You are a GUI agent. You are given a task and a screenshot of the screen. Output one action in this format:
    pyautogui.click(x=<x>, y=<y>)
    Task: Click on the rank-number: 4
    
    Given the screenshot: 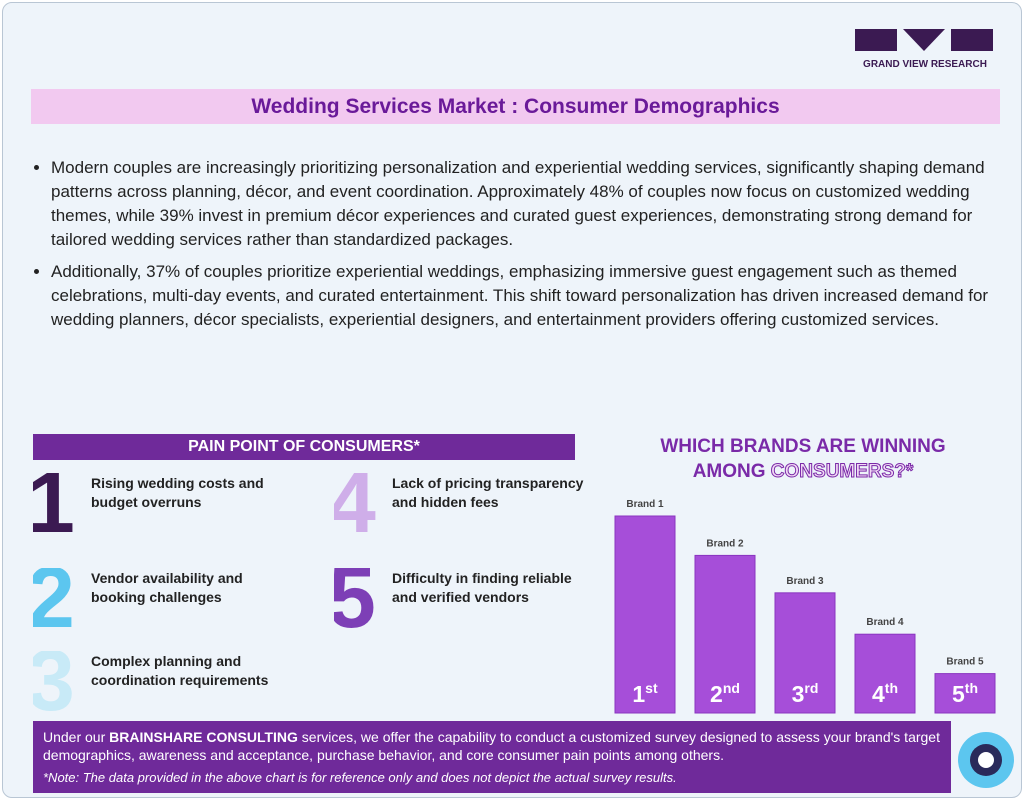 What is the action you would take?
    pyautogui.click(x=878, y=694)
    